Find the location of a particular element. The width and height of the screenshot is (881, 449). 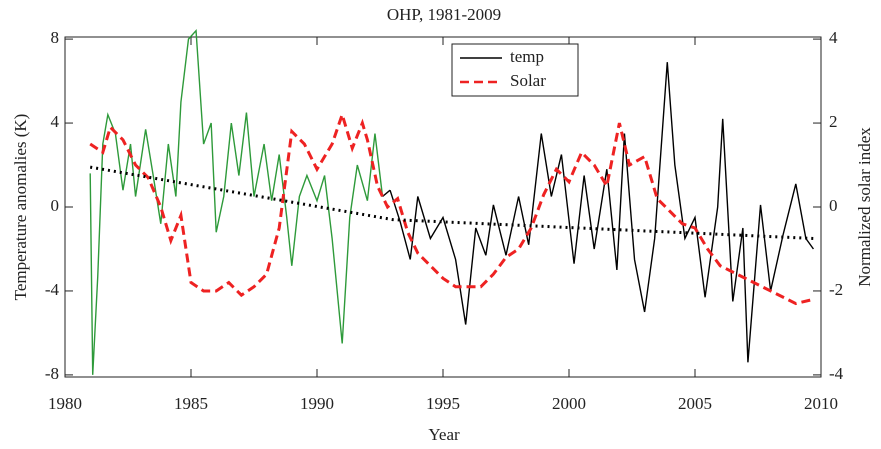

x-tick-label: 2000 is located at coordinates (569, 403).